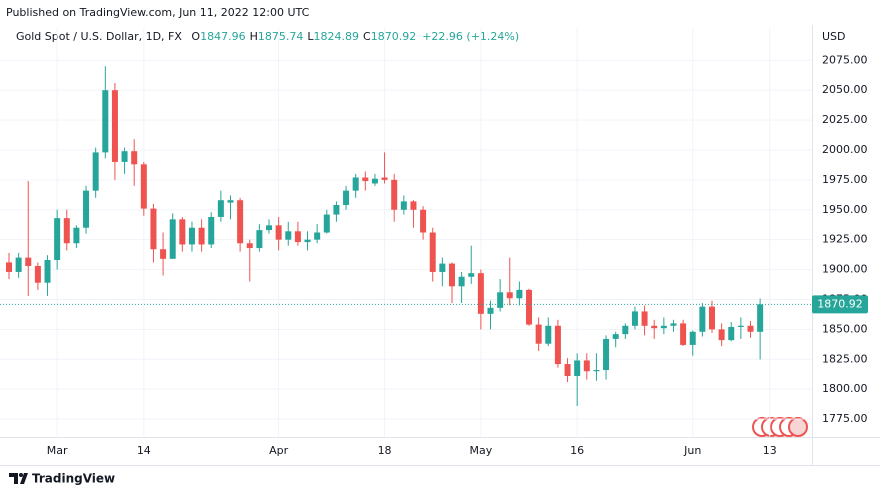  What do you see at coordinates (780, 427) in the screenshot?
I see `flag-icons` at bounding box center [780, 427].